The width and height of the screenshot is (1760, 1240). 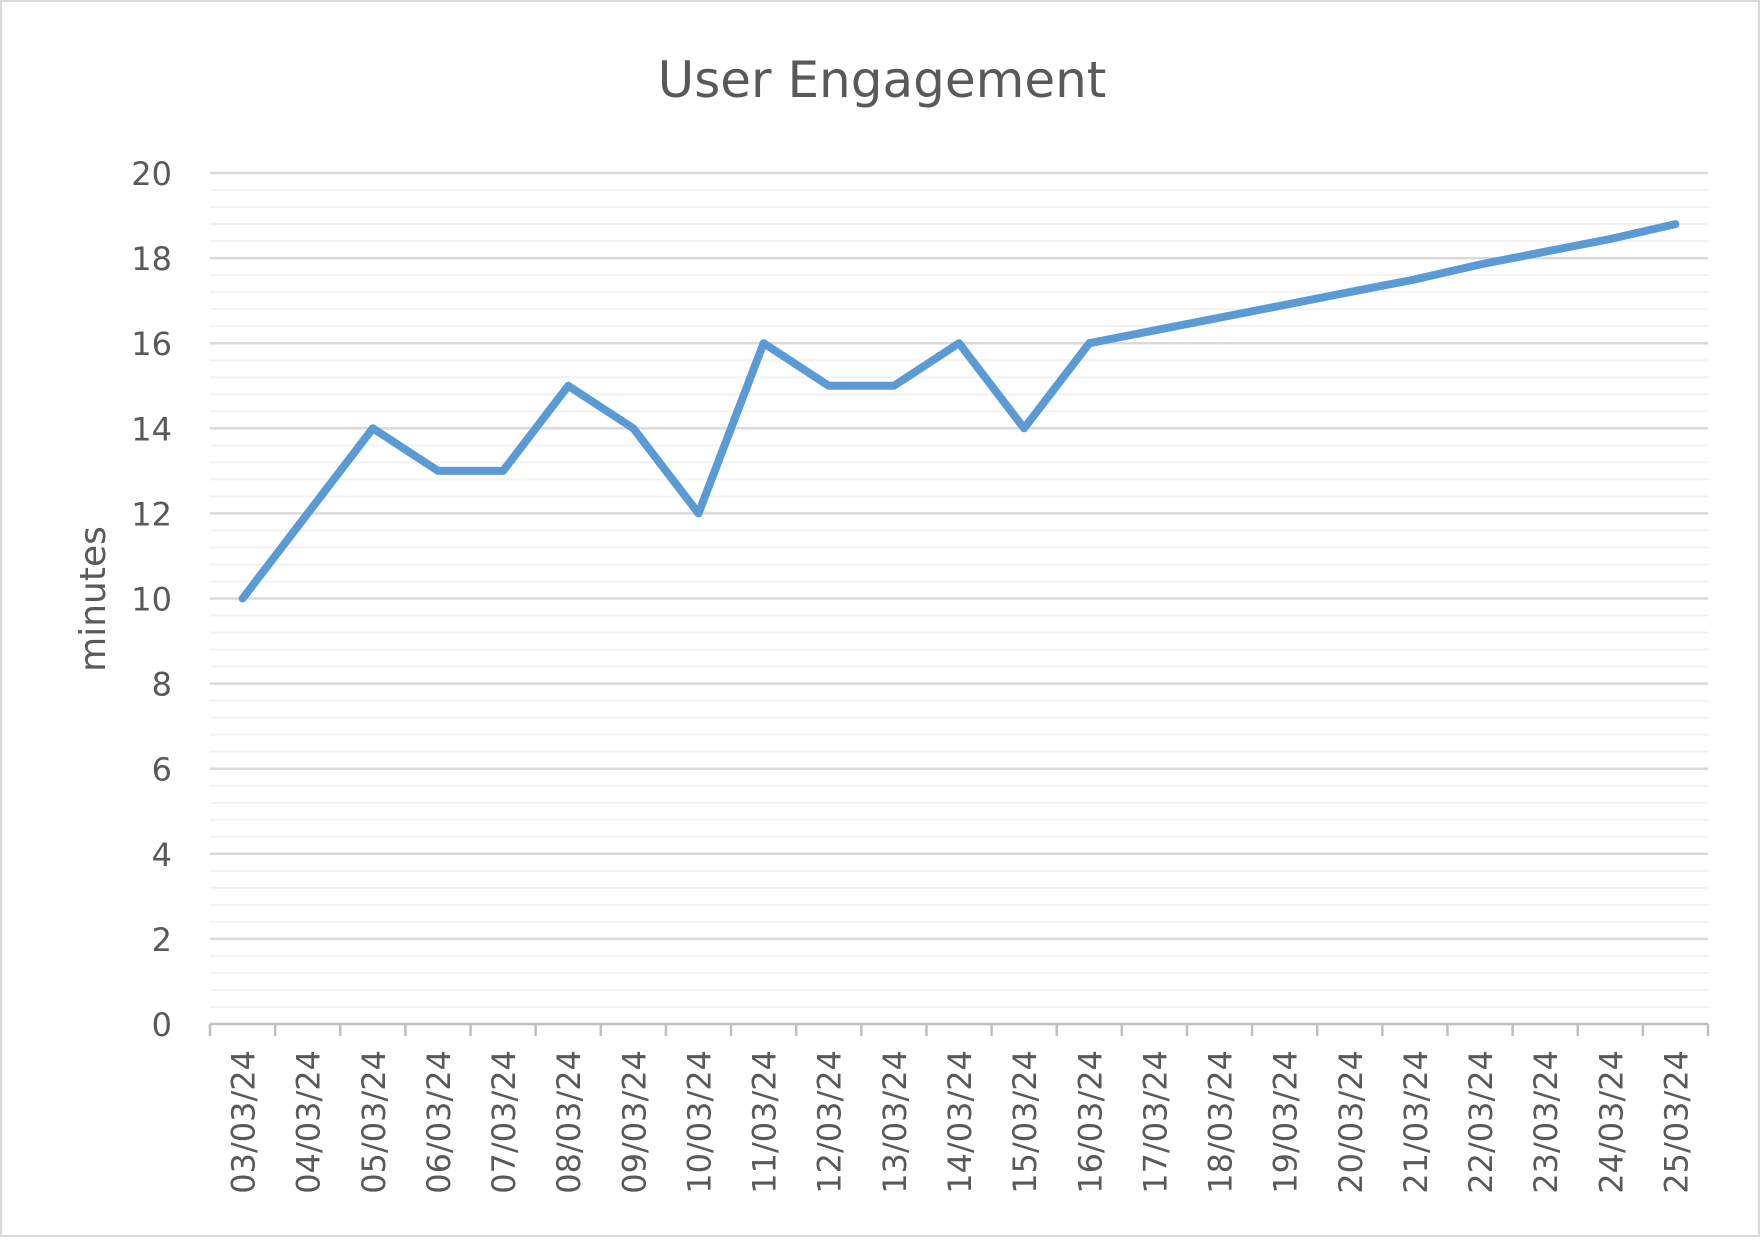 I want to click on y-tick-label: 10, so click(x=151, y=600).